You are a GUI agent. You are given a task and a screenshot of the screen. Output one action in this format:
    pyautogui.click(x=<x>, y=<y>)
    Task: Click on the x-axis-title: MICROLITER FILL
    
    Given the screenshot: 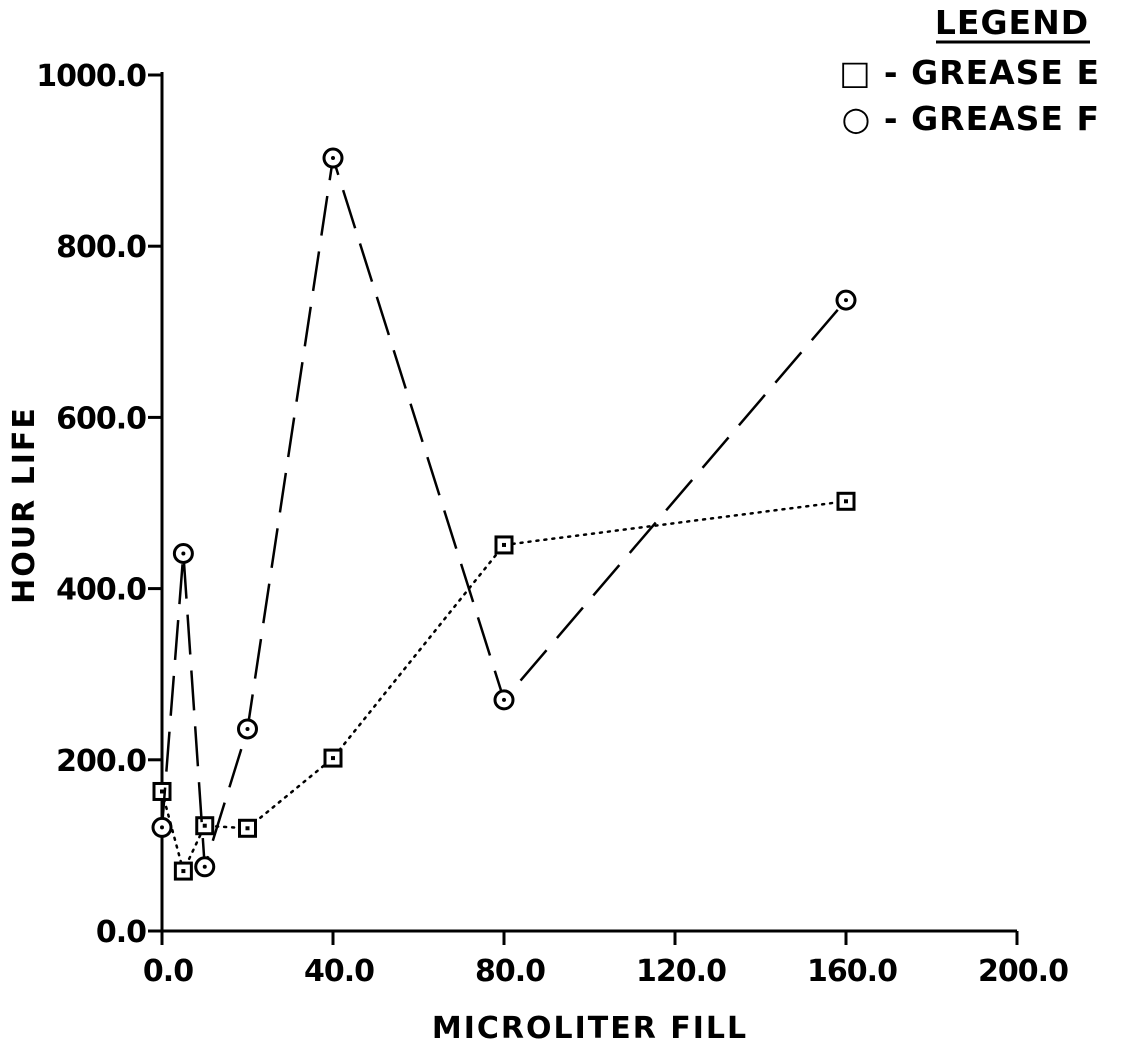 What is the action you would take?
    pyautogui.click(x=590, y=1028)
    